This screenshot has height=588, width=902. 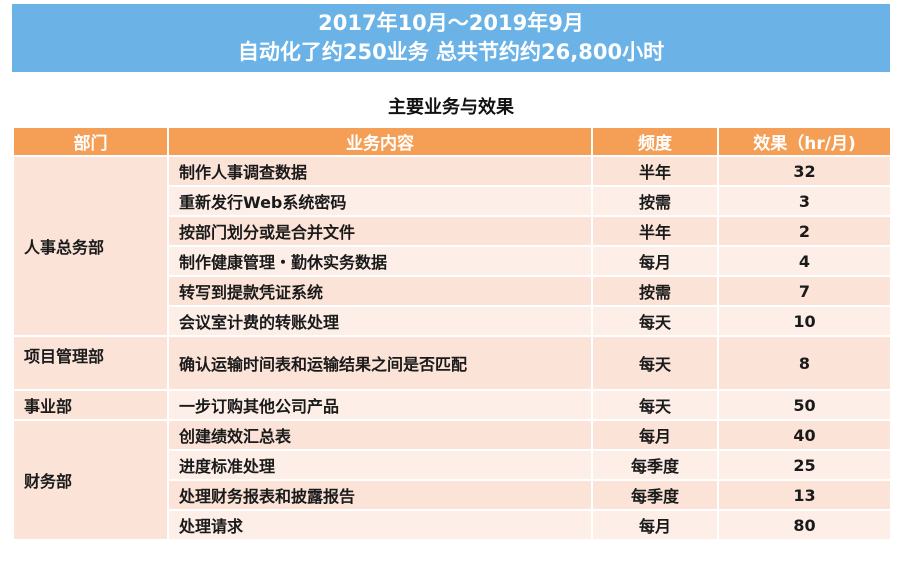 I want to click on table-header-row: 部门 业务内容 频度 效果（hr/月), so click(x=452, y=141).